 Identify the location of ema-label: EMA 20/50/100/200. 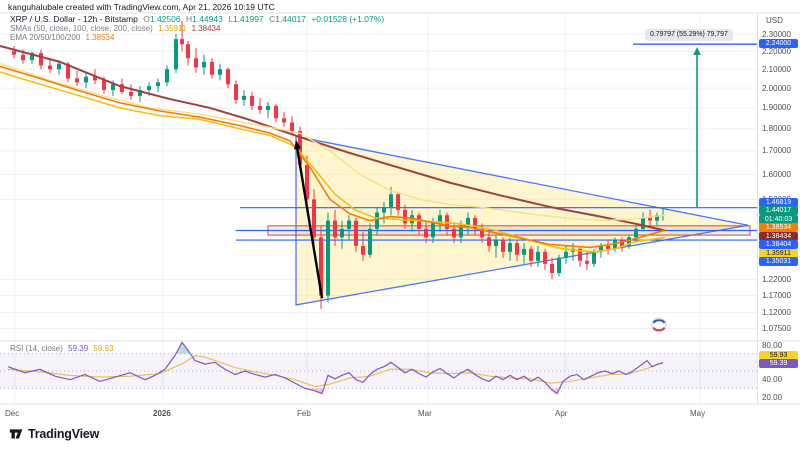
(45, 37).